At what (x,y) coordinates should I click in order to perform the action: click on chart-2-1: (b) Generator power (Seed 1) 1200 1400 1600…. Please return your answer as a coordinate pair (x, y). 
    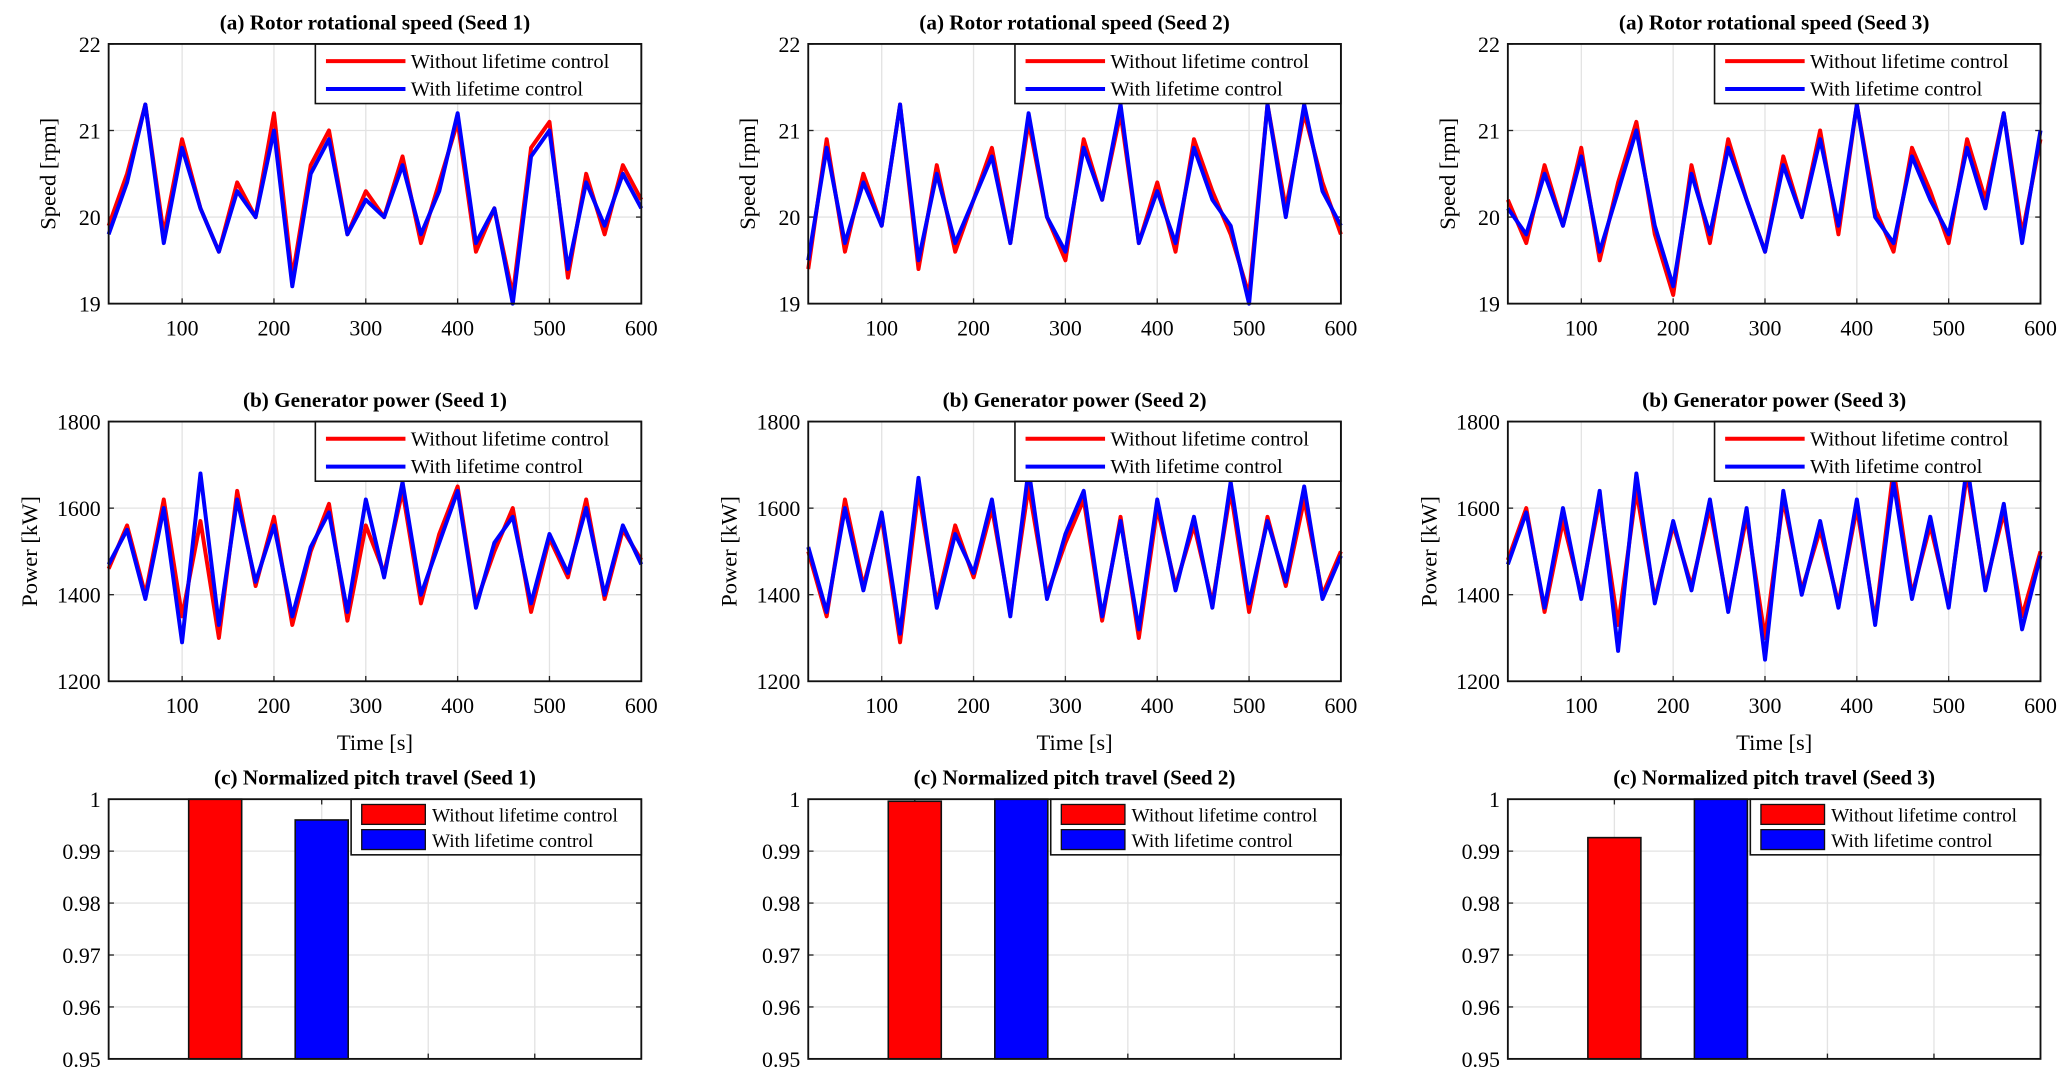
    Looking at the image, I should click on (337, 571).